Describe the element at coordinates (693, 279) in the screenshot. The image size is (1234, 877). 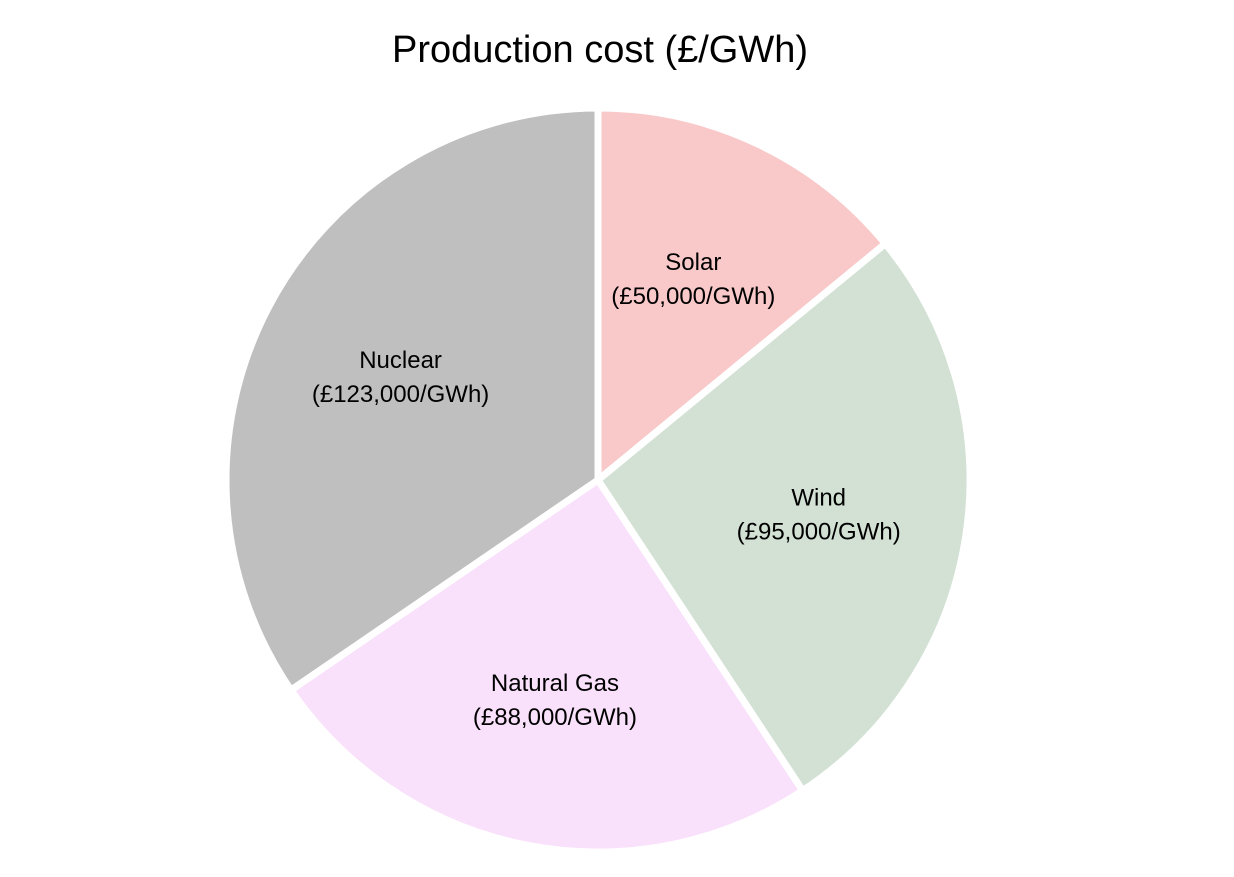
I see `pie-label-solar: Solar (£50,000/GWh)` at that location.